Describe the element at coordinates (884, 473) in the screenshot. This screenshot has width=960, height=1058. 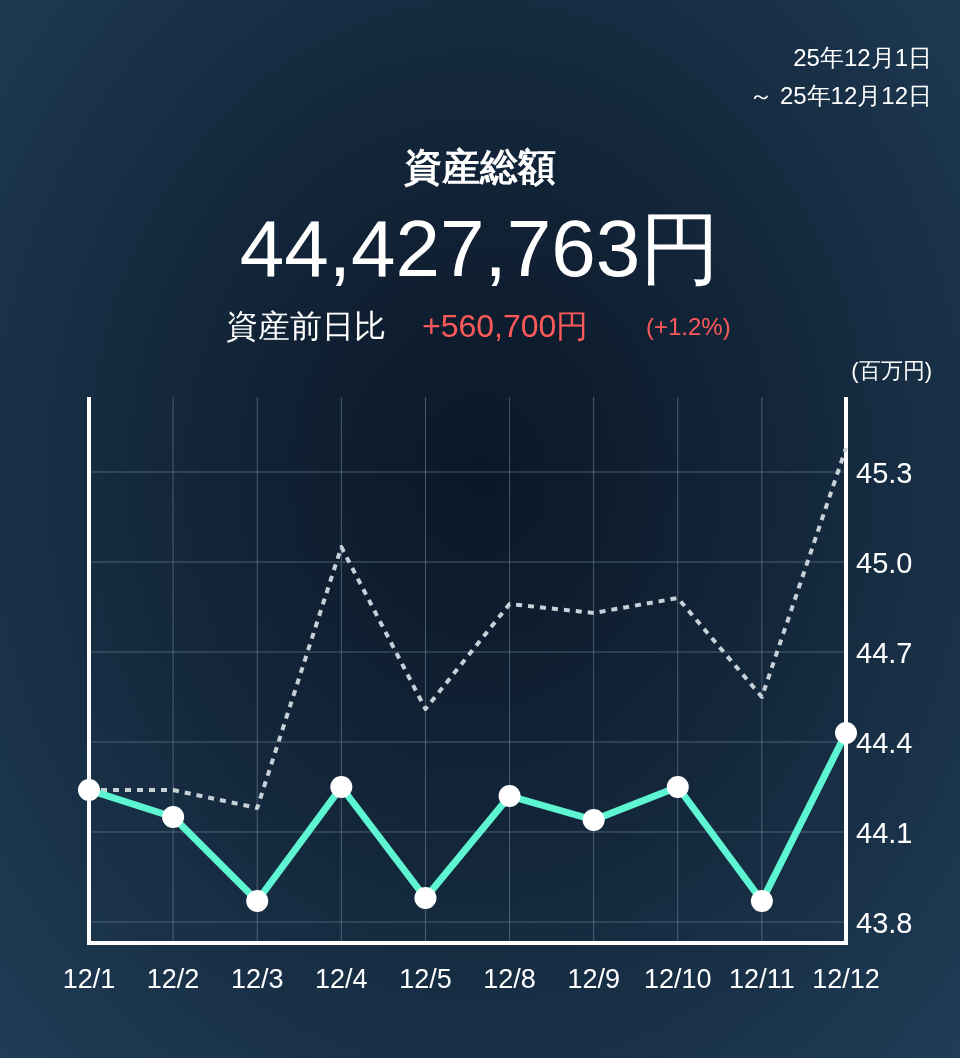
I see `ytick: 45.3` at that location.